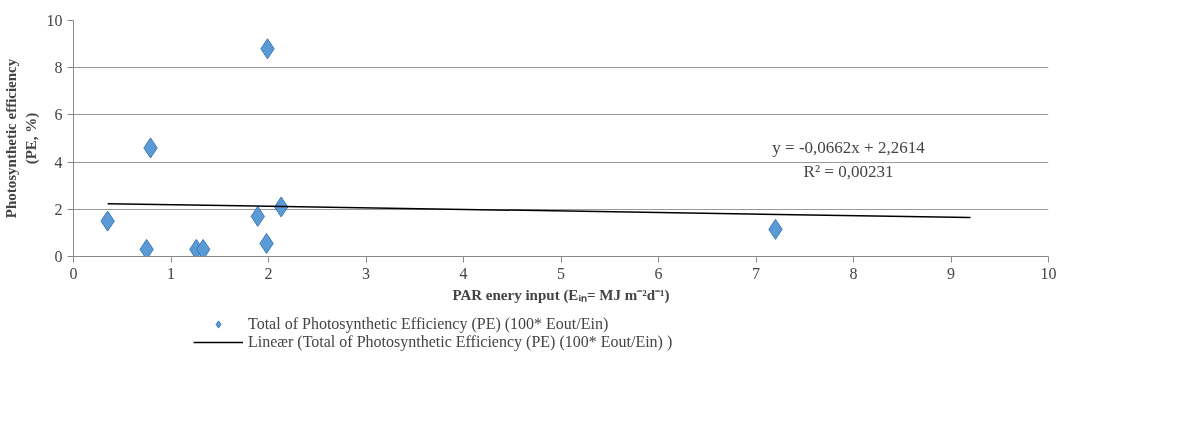 The image size is (1200, 446). I want to click on x-tick-label: 5, so click(561, 273).